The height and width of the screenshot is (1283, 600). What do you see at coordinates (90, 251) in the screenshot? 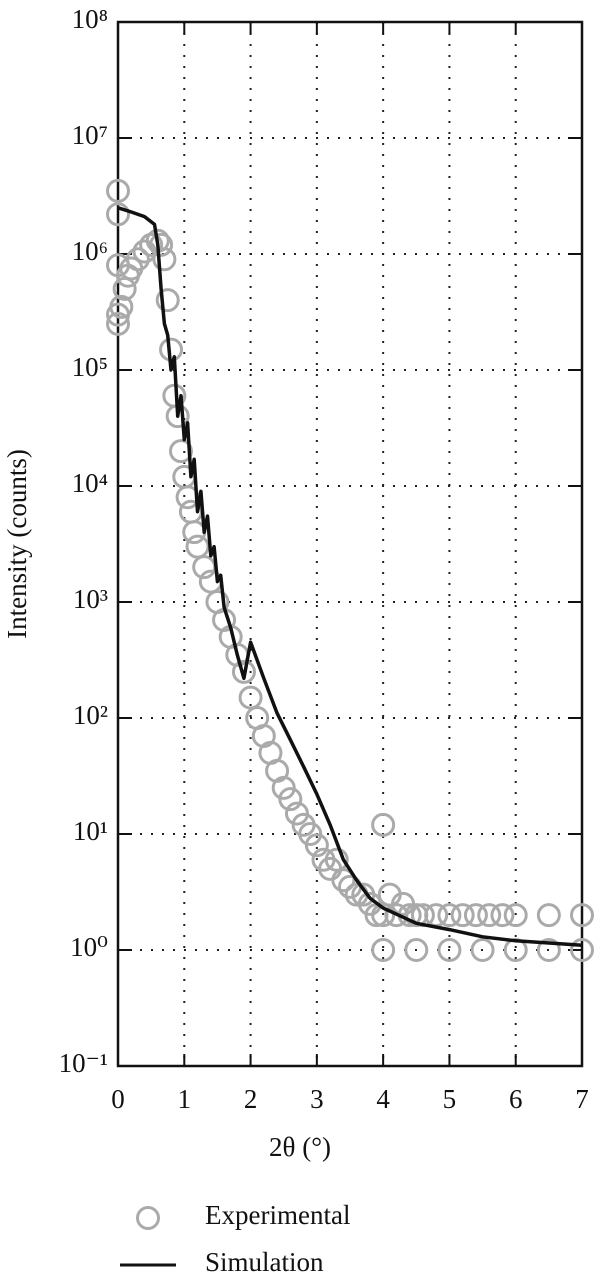
I see `y-tick-label: 10⁶` at bounding box center [90, 251].